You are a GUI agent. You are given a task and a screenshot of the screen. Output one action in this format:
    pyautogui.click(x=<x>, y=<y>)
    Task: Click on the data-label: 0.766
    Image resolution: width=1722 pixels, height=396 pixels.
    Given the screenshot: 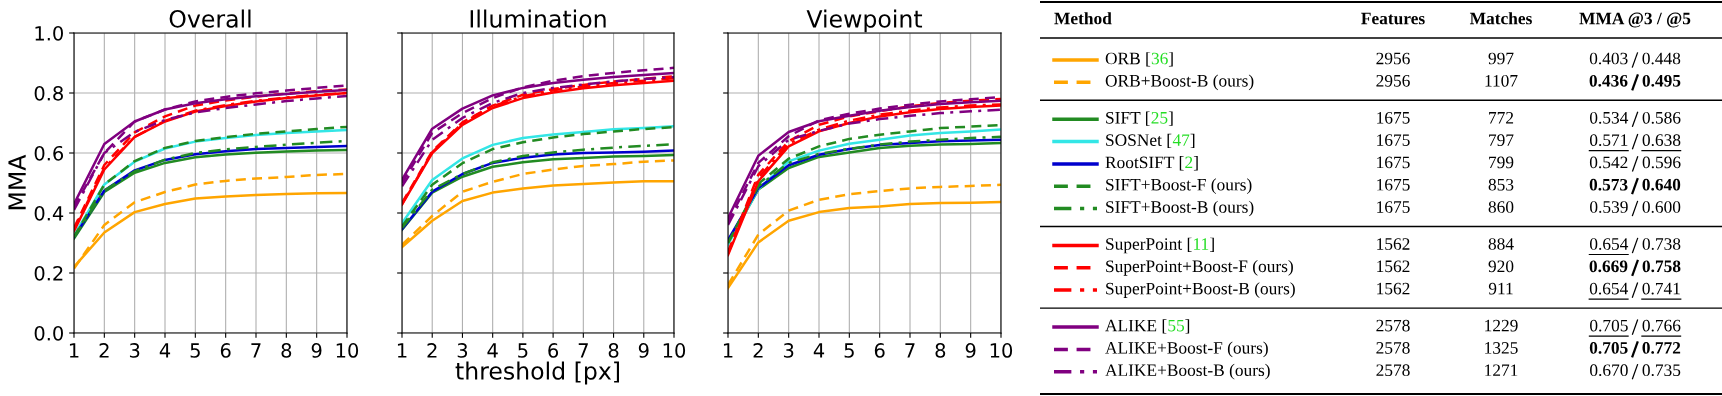 What is the action you would take?
    pyautogui.click(x=1661, y=325)
    